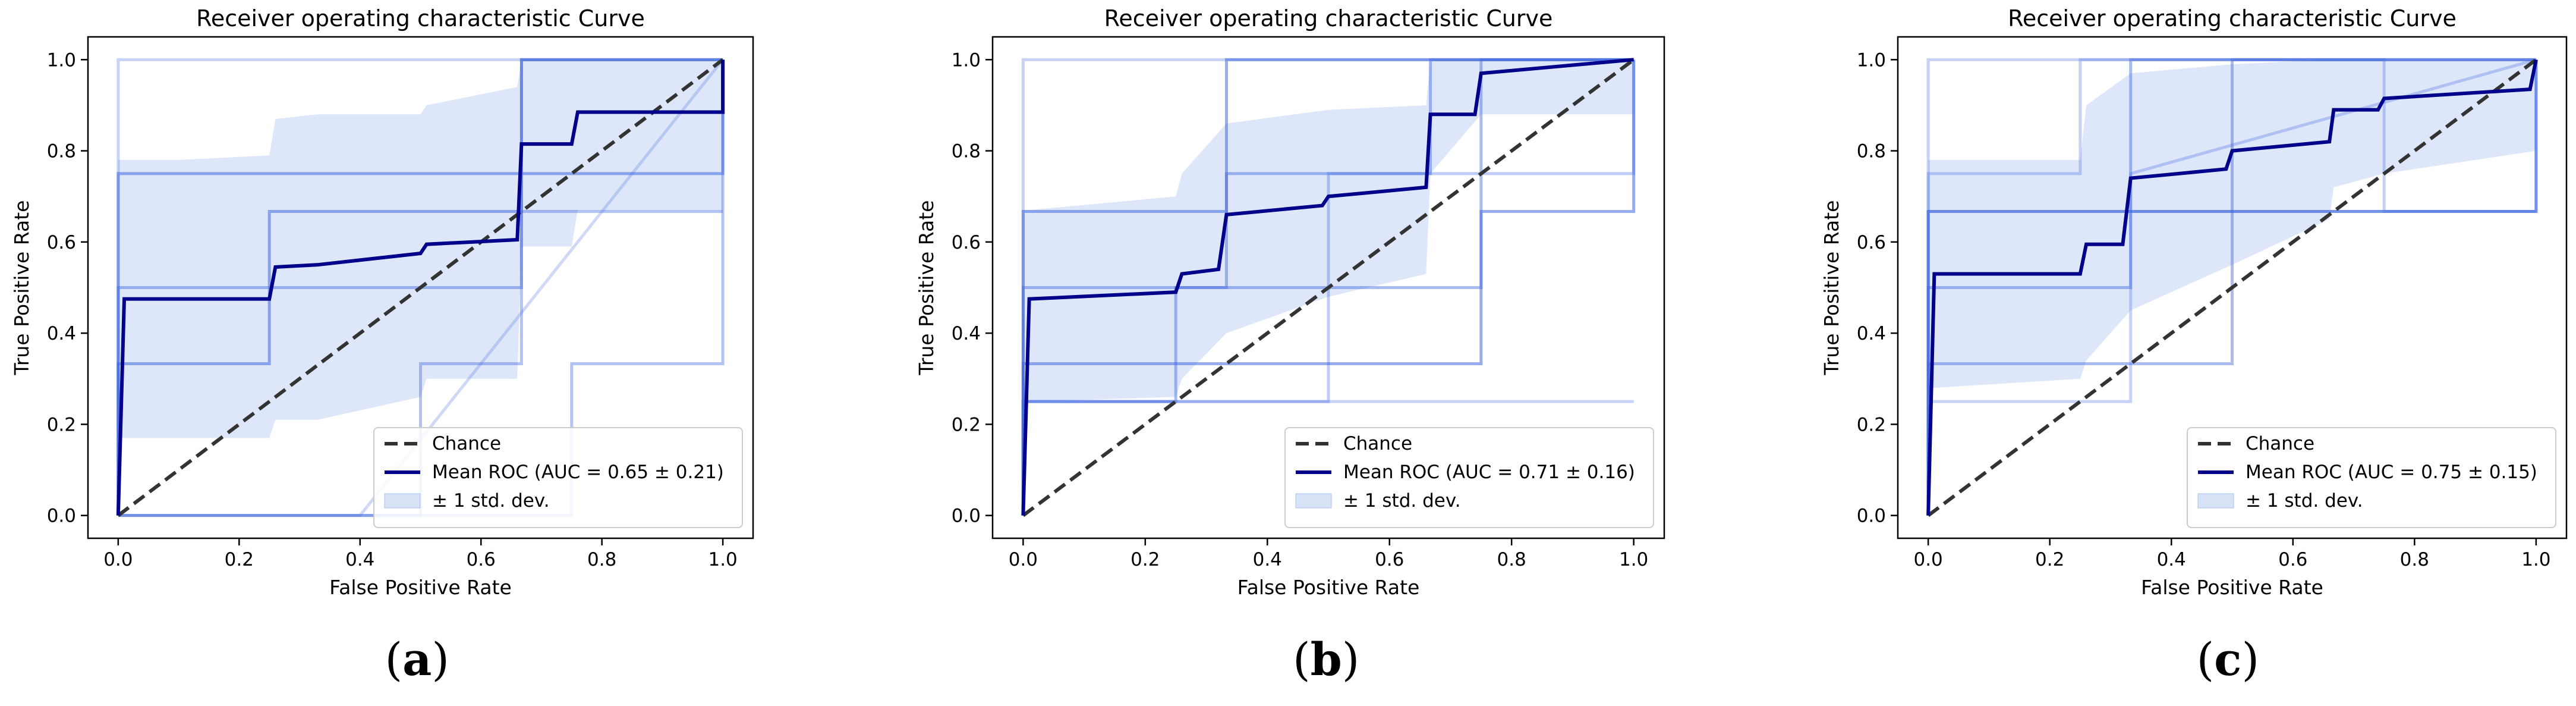 This screenshot has width=2576, height=706. I want to click on legend-mean-label: Mean ROC (AUC = 0.65 ± 0.21), so click(578, 473).